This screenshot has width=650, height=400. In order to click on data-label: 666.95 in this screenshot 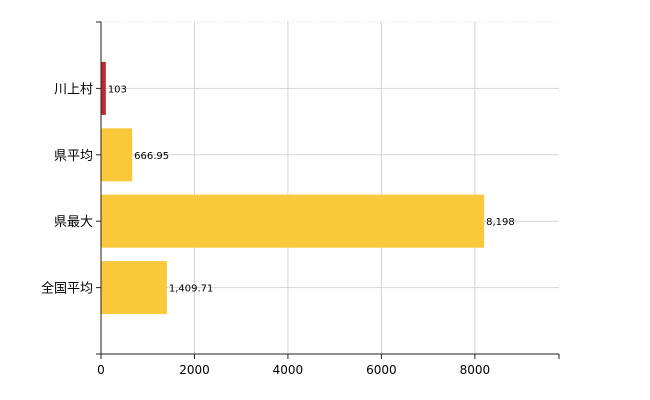, I will do `click(151, 156)`.